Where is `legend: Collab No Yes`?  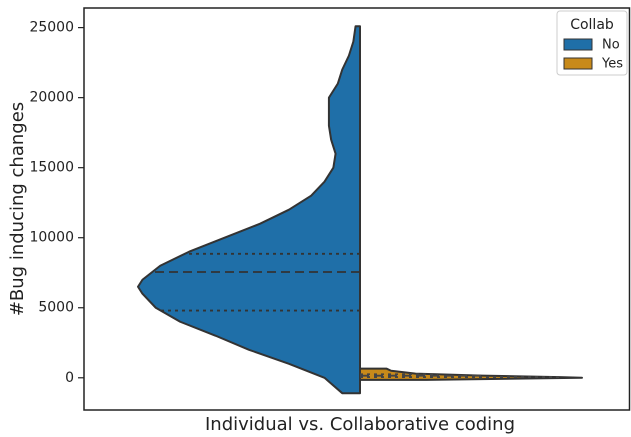
legend: Collab No Yes is located at coordinates (592, 43).